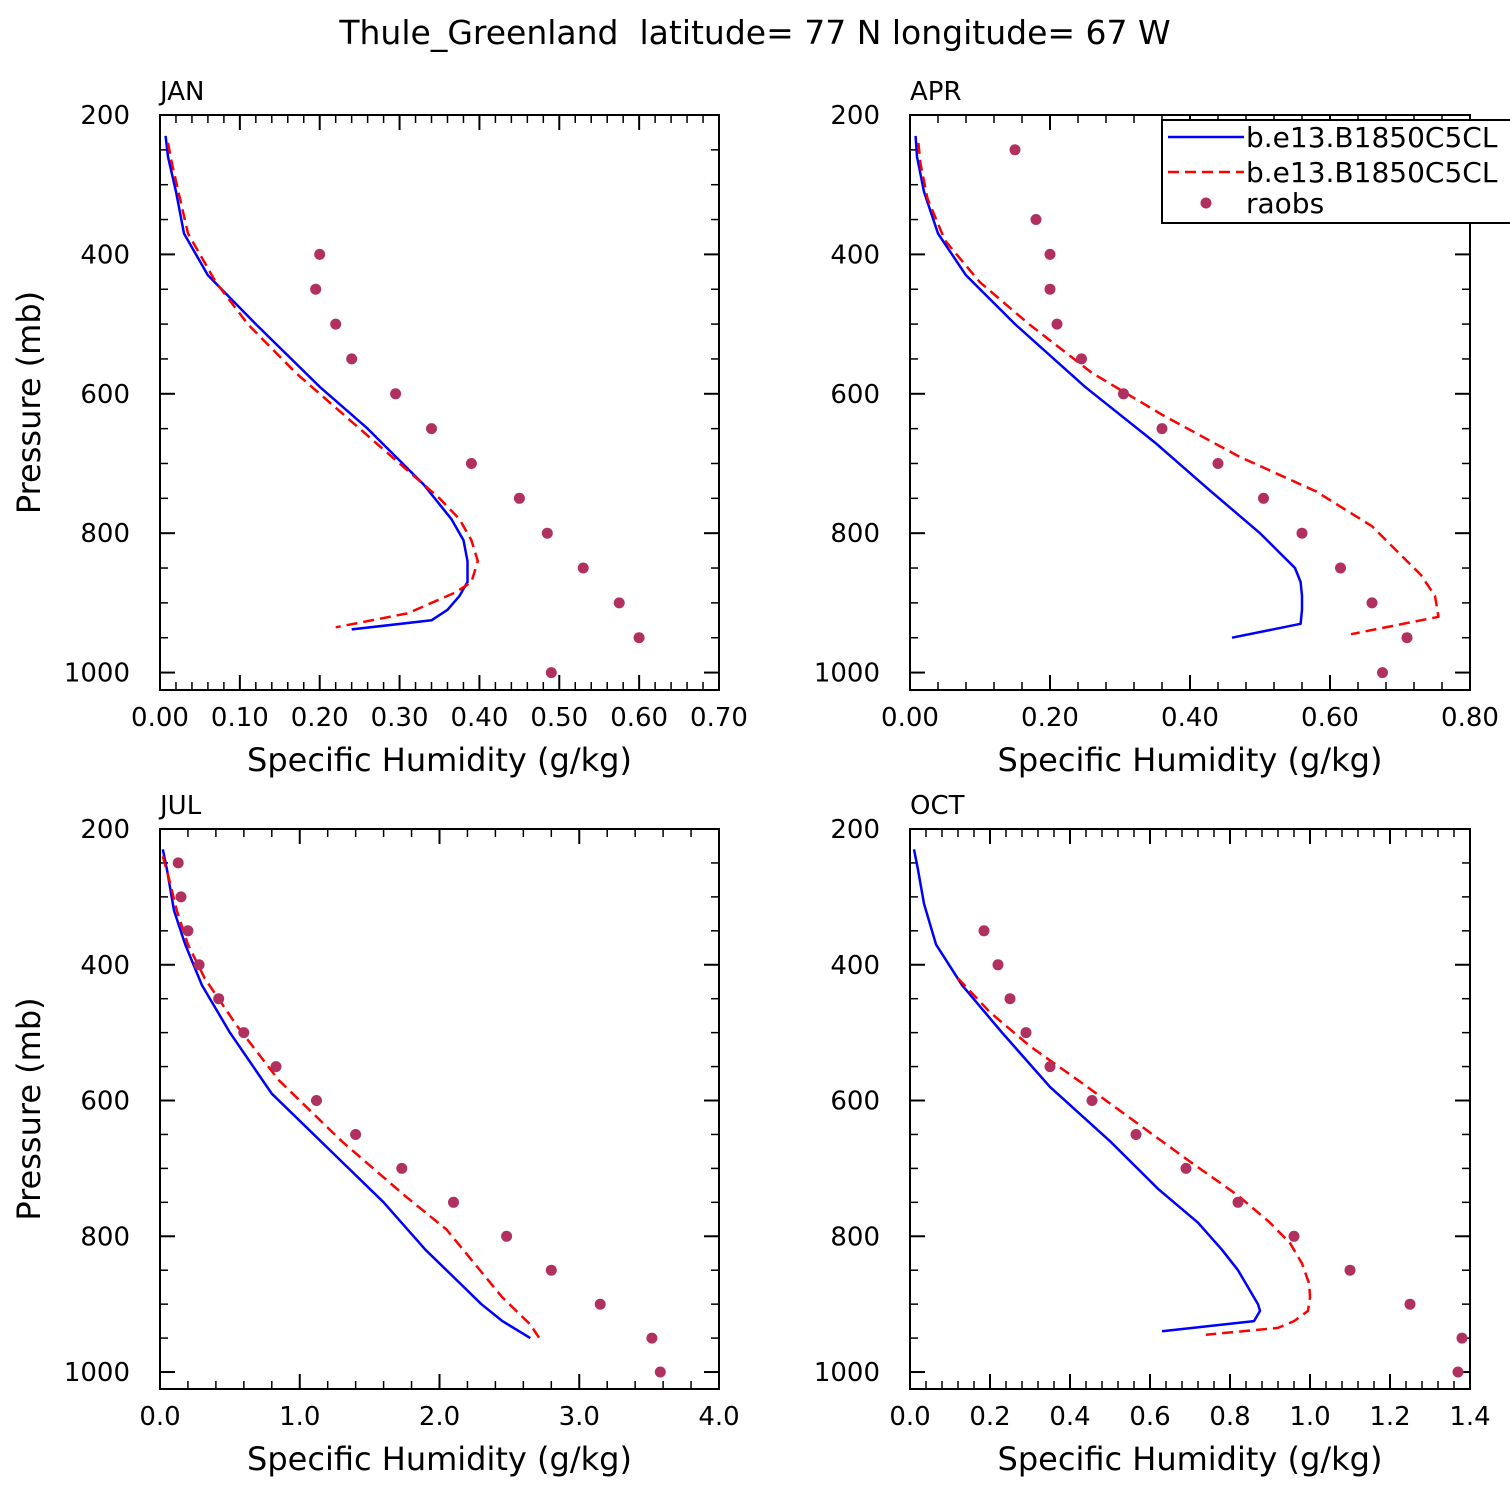 This screenshot has width=1510, height=1510. I want to click on panel-label: OCT, so click(937, 806).